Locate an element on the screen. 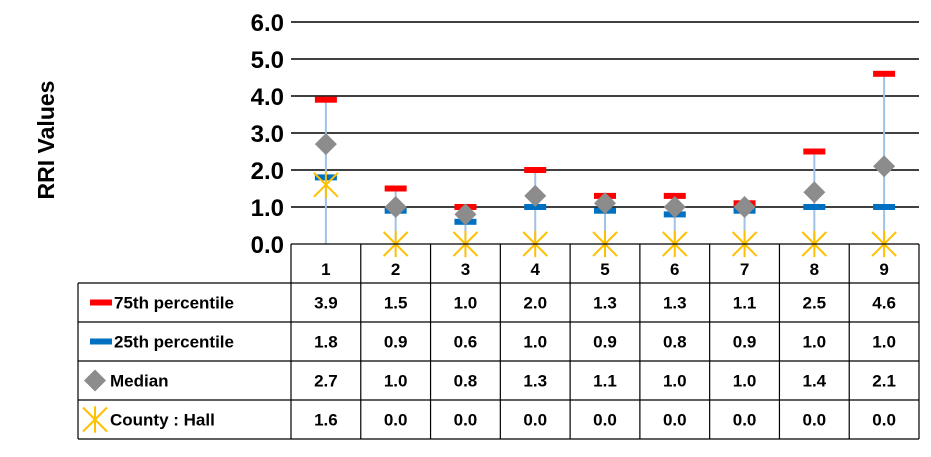 Image resolution: width=931 pixels, height=457 pixels. y-tick-label: 4.0 is located at coordinates (267, 97).